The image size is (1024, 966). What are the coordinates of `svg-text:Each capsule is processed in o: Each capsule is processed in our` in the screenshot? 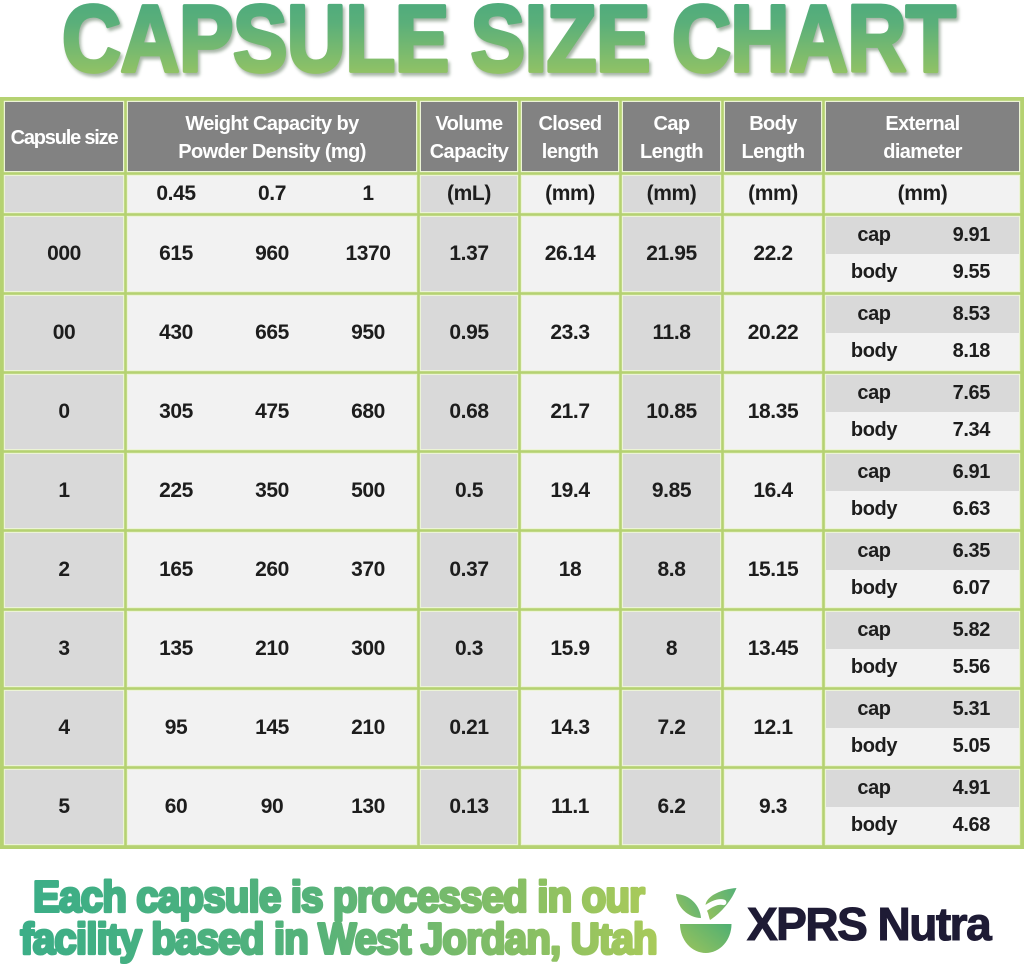 It's located at (338, 896).